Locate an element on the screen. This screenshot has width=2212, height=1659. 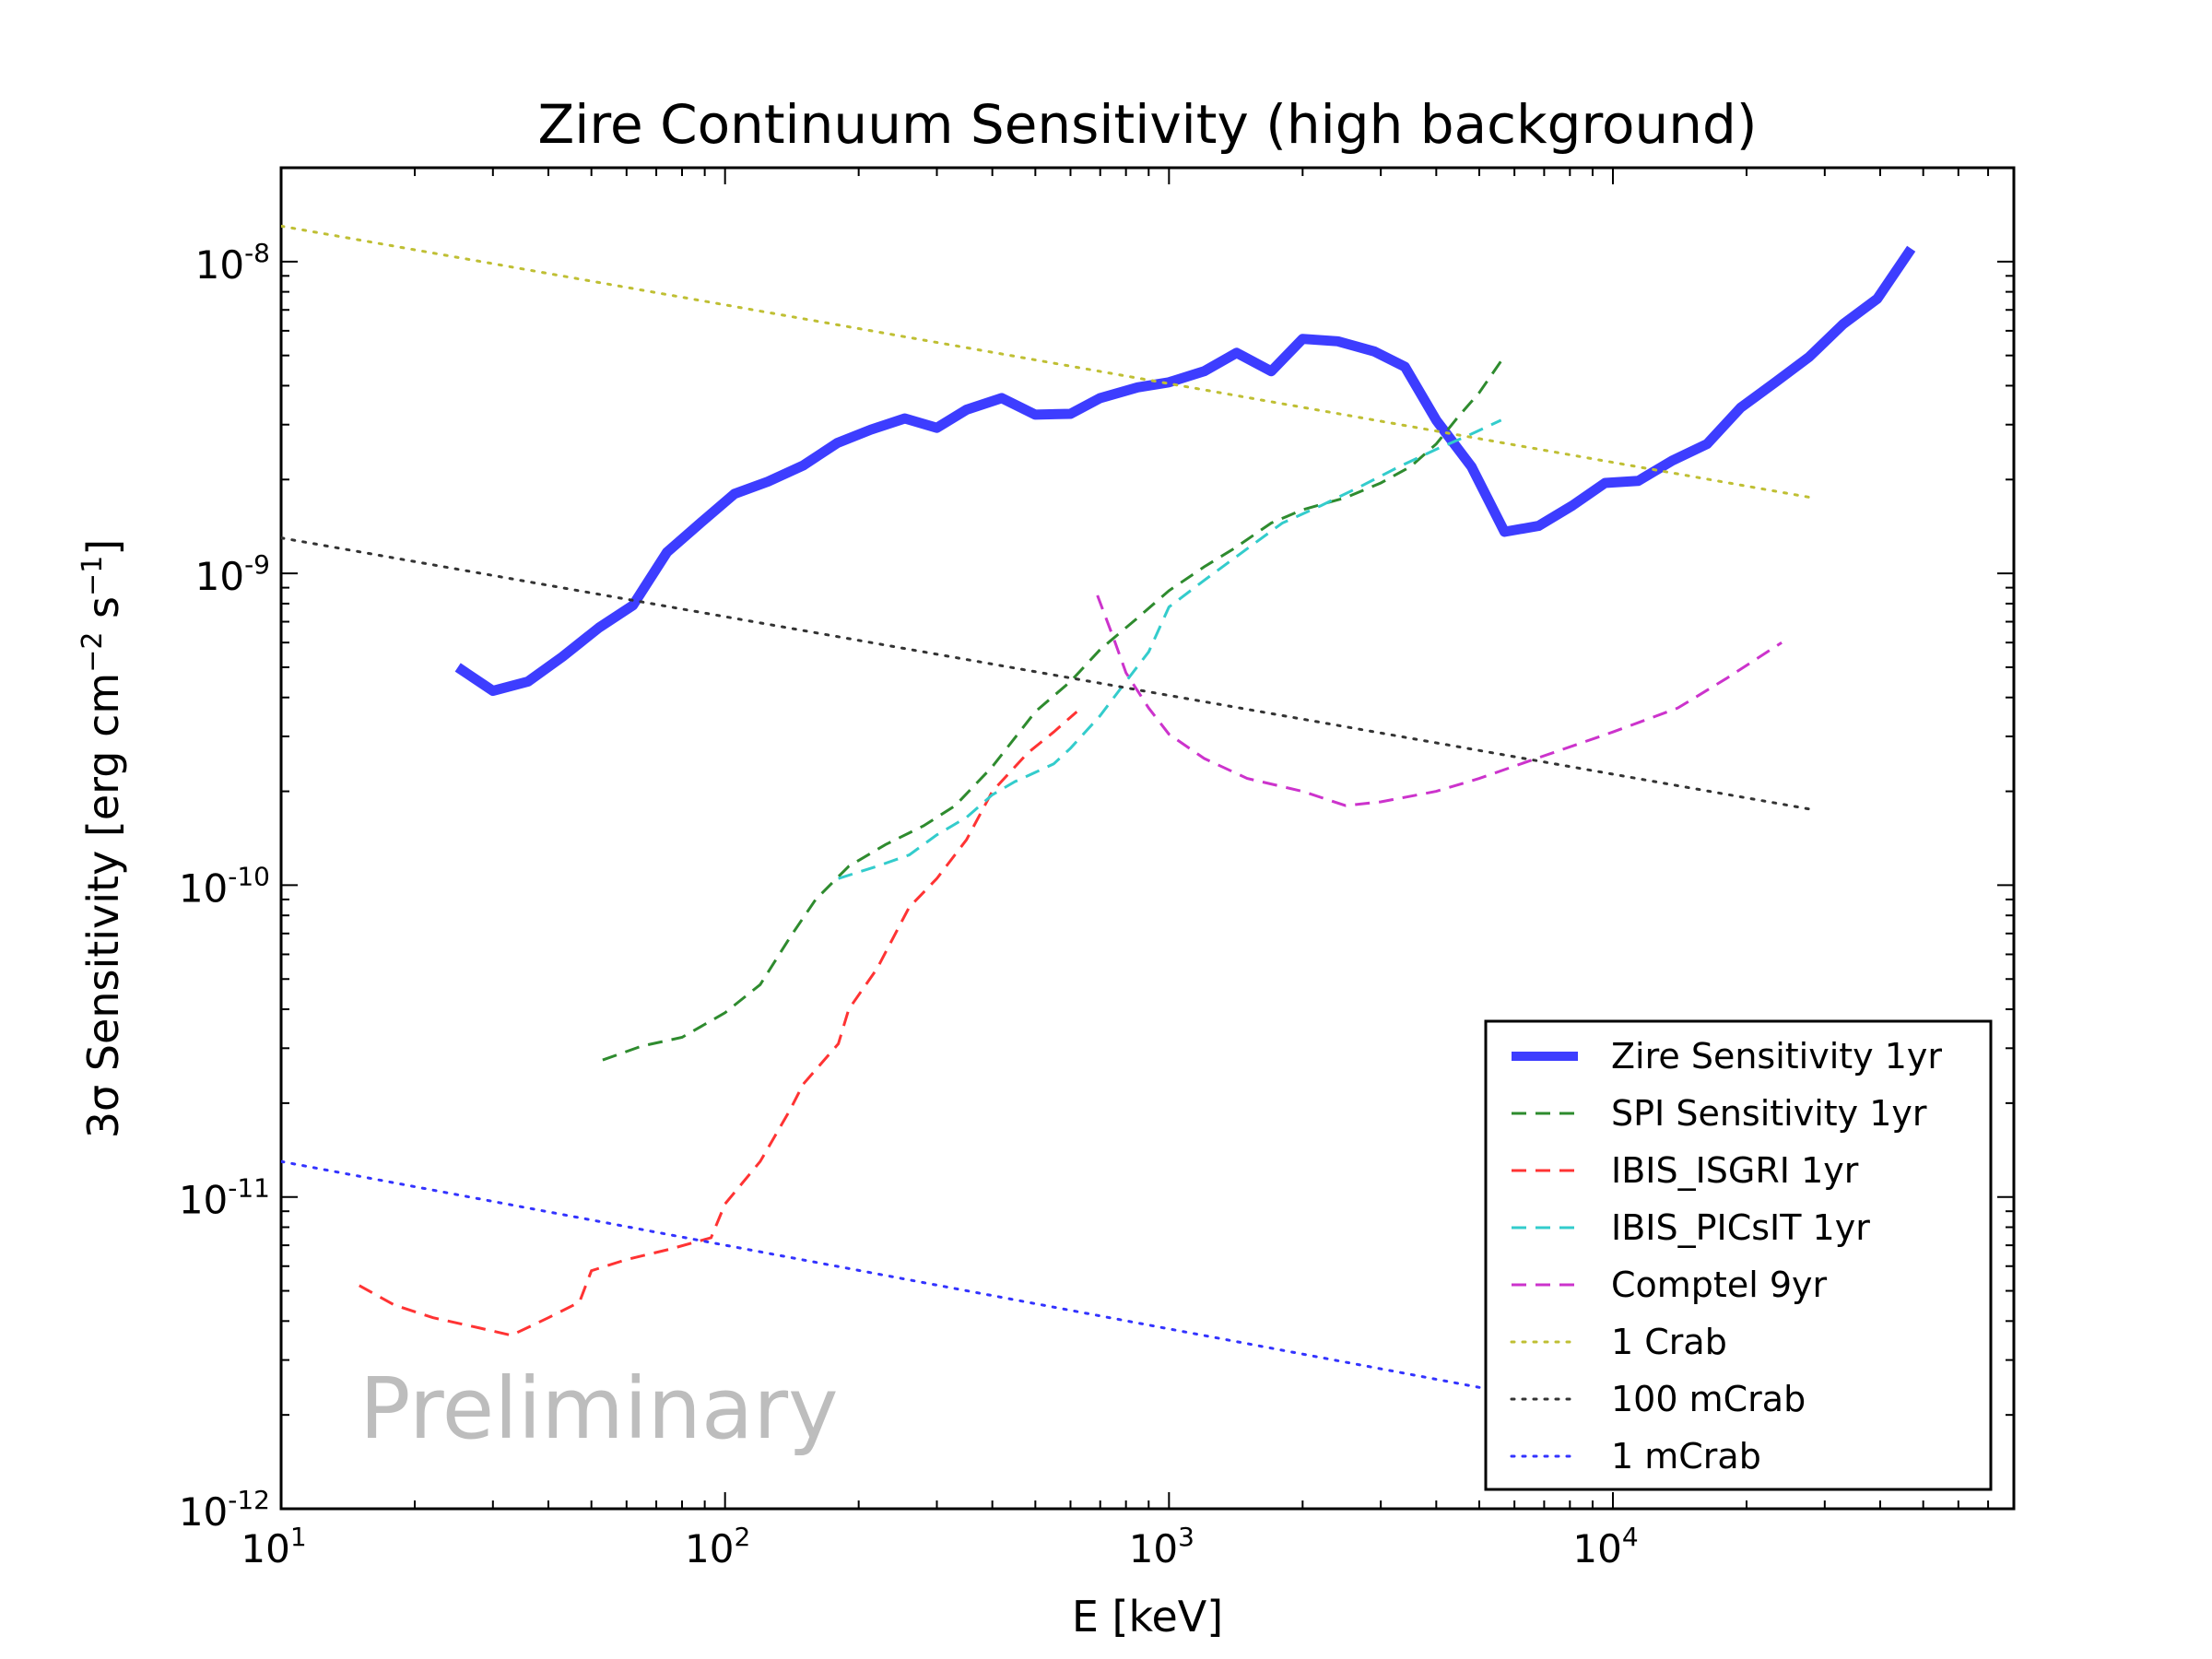
series-line-ibis-isgri-1yr is located at coordinates (718, 1024).